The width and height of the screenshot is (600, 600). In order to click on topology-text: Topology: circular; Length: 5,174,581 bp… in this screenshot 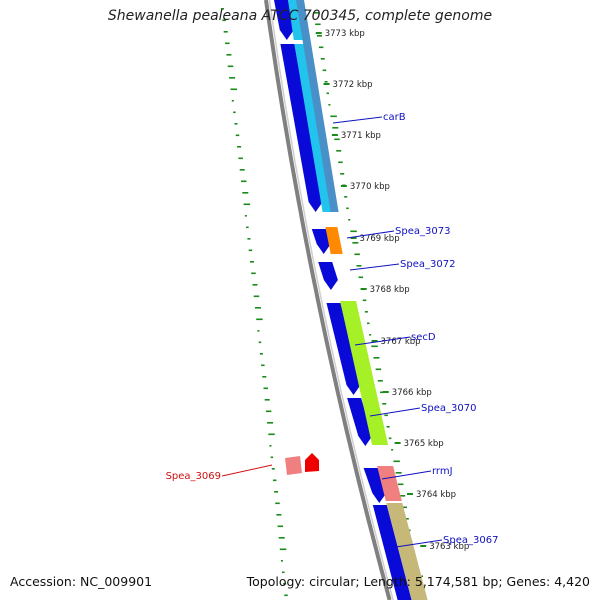, I will do `click(418, 581)`.